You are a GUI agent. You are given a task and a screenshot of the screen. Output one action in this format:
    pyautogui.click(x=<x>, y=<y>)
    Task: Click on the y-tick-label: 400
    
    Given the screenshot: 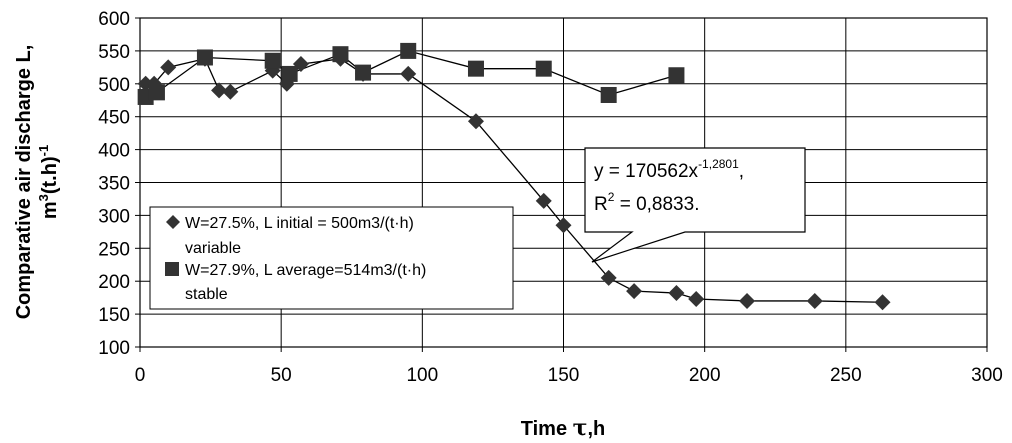 What is the action you would take?
    pyautogui.click(x=114, y=151)
    